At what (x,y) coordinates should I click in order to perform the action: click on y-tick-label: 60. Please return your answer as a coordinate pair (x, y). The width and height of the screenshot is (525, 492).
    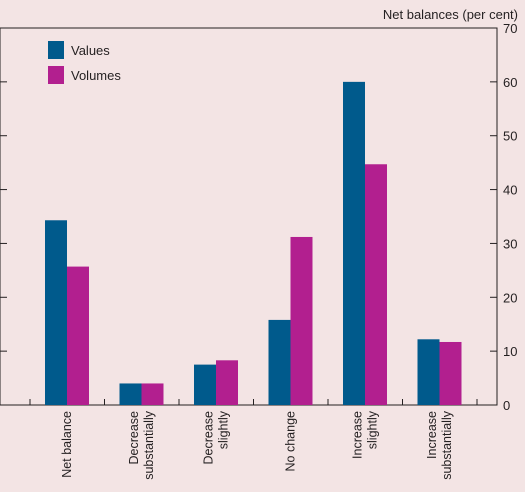
    Looking at the image, I should click on (510, 82).